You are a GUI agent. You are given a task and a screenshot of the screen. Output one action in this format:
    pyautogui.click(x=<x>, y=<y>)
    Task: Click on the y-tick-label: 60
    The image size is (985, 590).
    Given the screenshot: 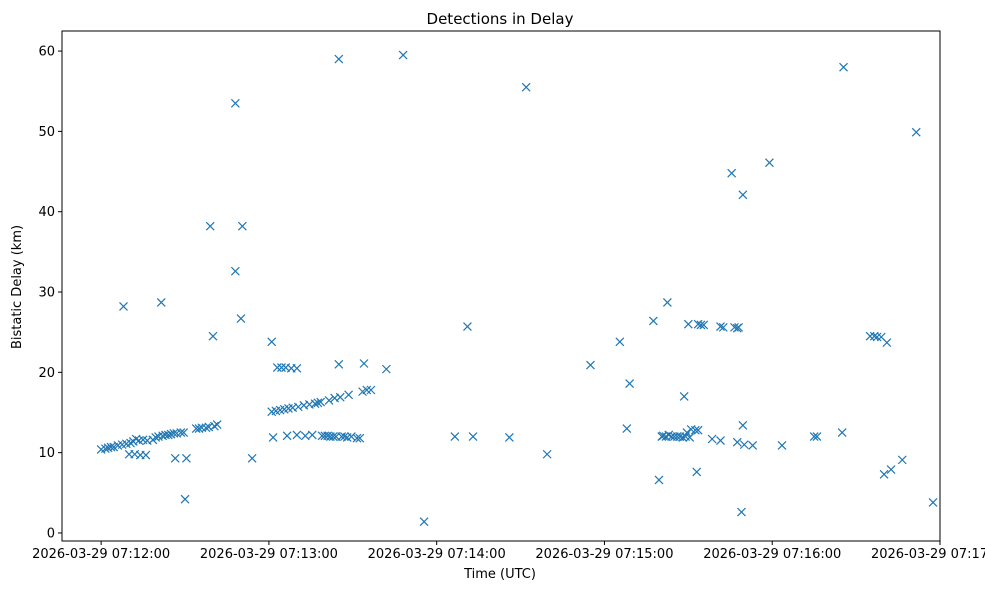 What is the action you would take?
    pyautogui.click(x=46, y=52)
    